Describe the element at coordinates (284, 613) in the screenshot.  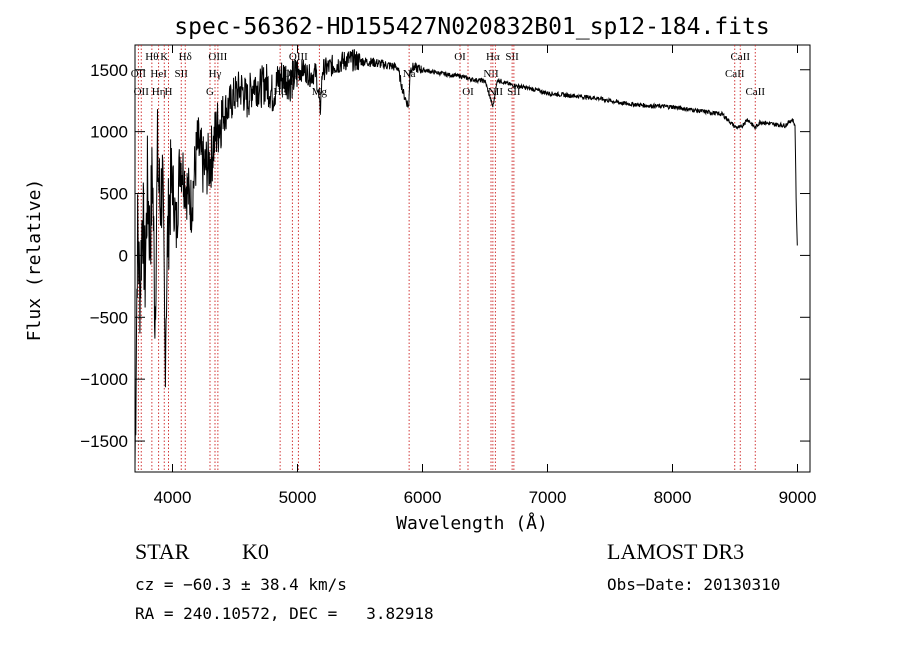
I see `coordinates: RA = 240.10572, DEC = 3.82918` at that location.